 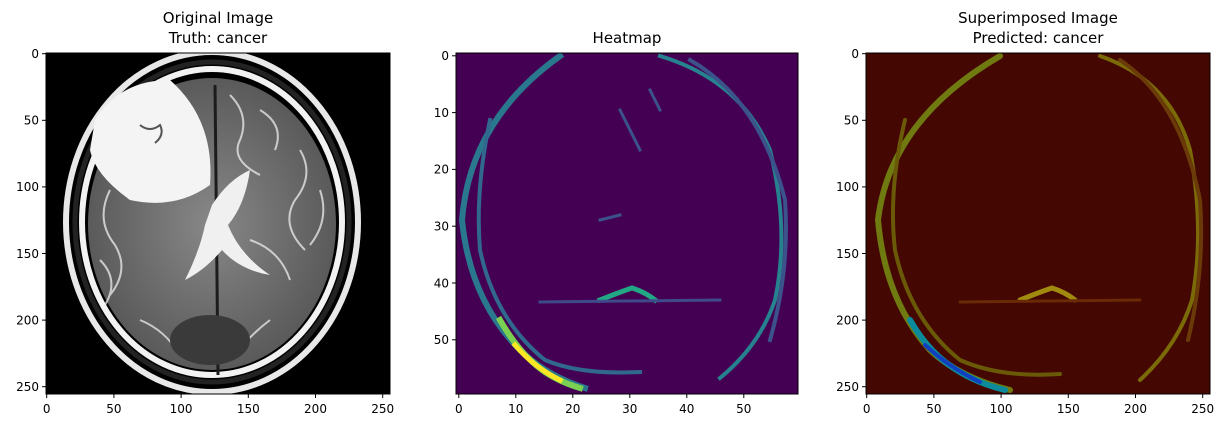 I want to click on x-tick-label: 30, so click(x=629, y=409).